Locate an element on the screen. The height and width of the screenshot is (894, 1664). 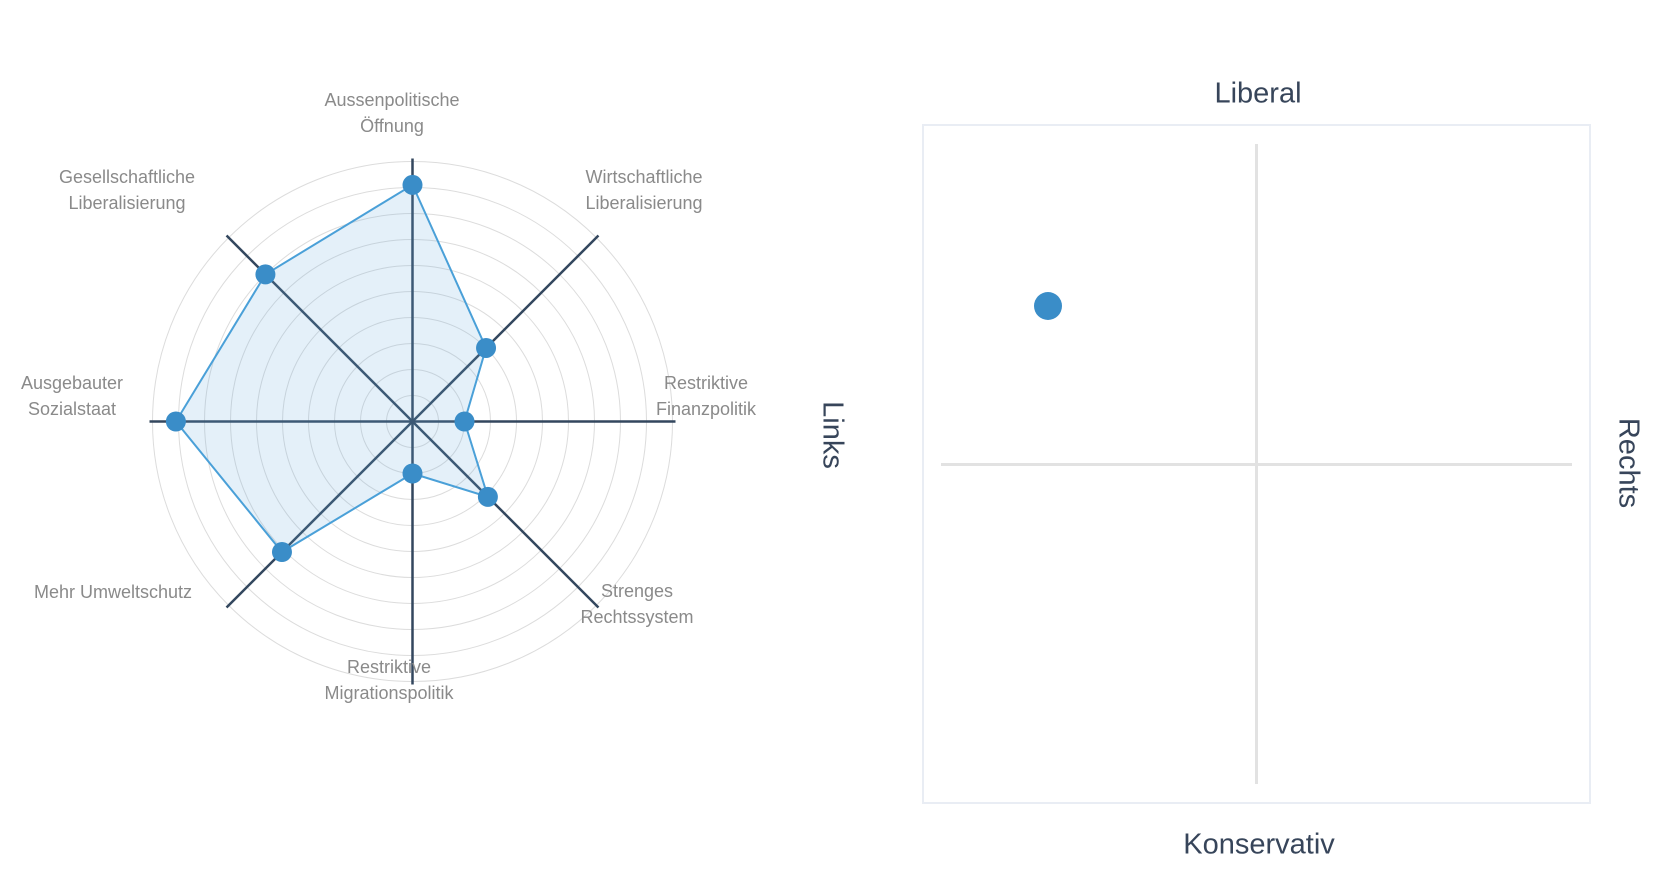
radar-label-line: Migrationspolitik is located at coordinates (389, 693).